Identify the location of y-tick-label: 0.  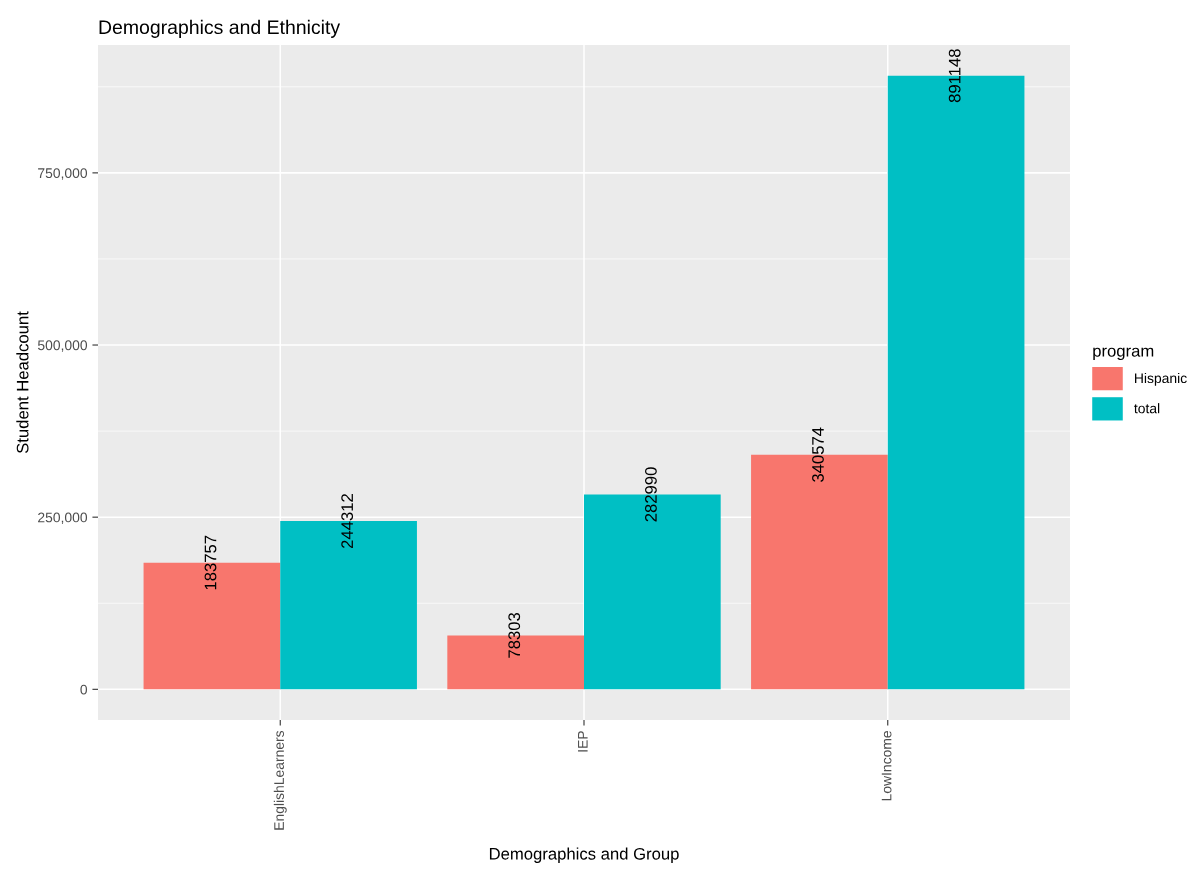
(84, 689).